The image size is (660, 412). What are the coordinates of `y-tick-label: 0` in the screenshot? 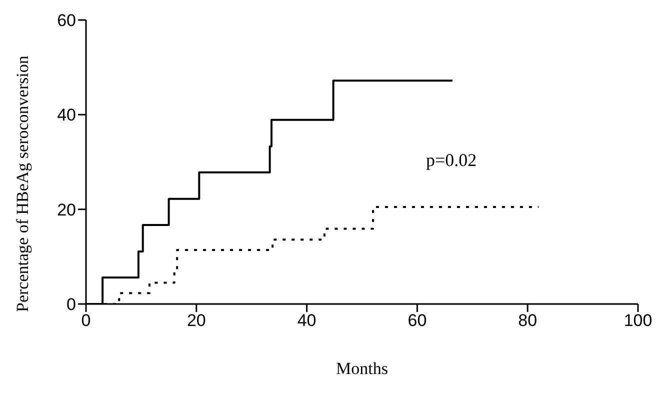 It's located at (71, 304).